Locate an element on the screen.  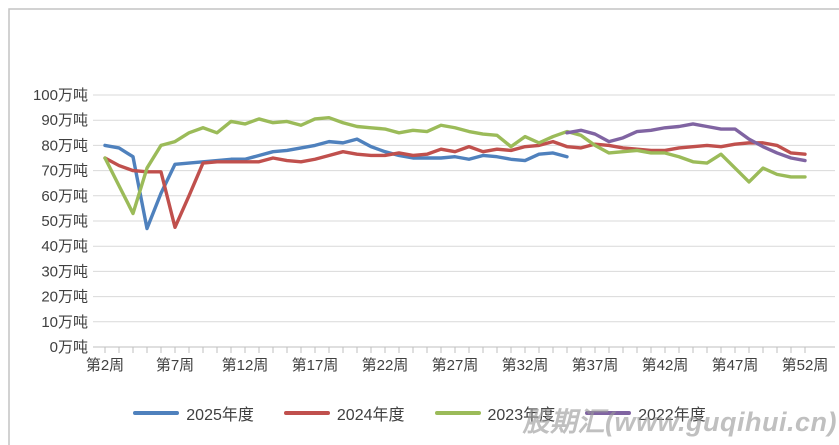
x-axis-label: 第22周 is located at coordinates (385, 365).